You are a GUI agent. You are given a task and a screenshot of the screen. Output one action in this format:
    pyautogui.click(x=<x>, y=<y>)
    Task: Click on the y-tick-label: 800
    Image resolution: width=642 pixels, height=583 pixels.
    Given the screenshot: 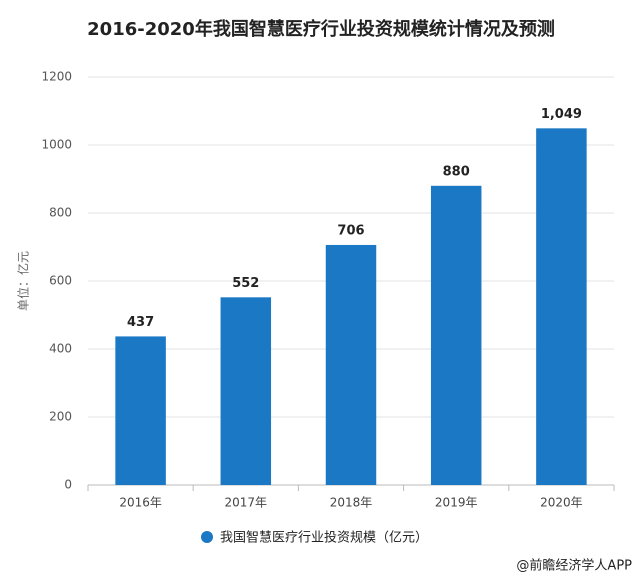 What is the action you would take?
    pyautogui.click(x=60, y=213)
    